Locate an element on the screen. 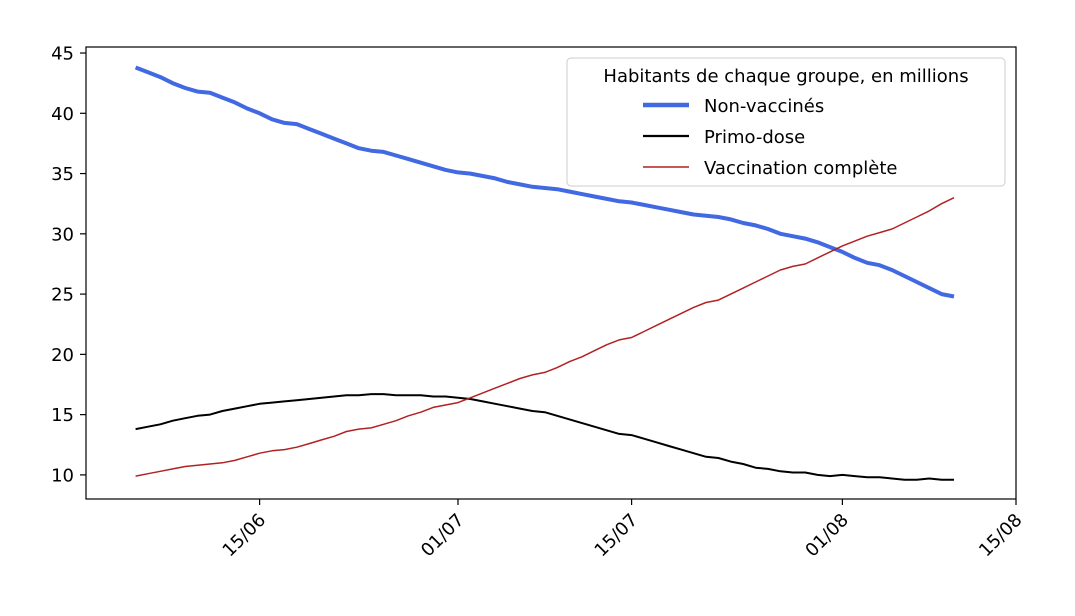 The image size is (1075, 616). legend-label-non-vaccines: Non-vaccinés is located at coordinates (764, 106).